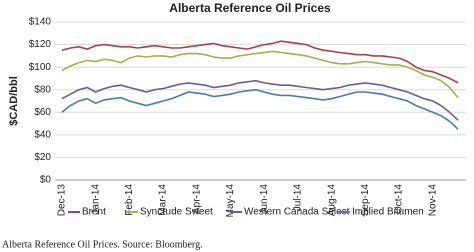 The width and height of the screenshot is (474, 252). What do you see at coordinates (95, 199) in the screenshot?
I see `x-tick-label: Jan-14` at bounding box center [95, 199].